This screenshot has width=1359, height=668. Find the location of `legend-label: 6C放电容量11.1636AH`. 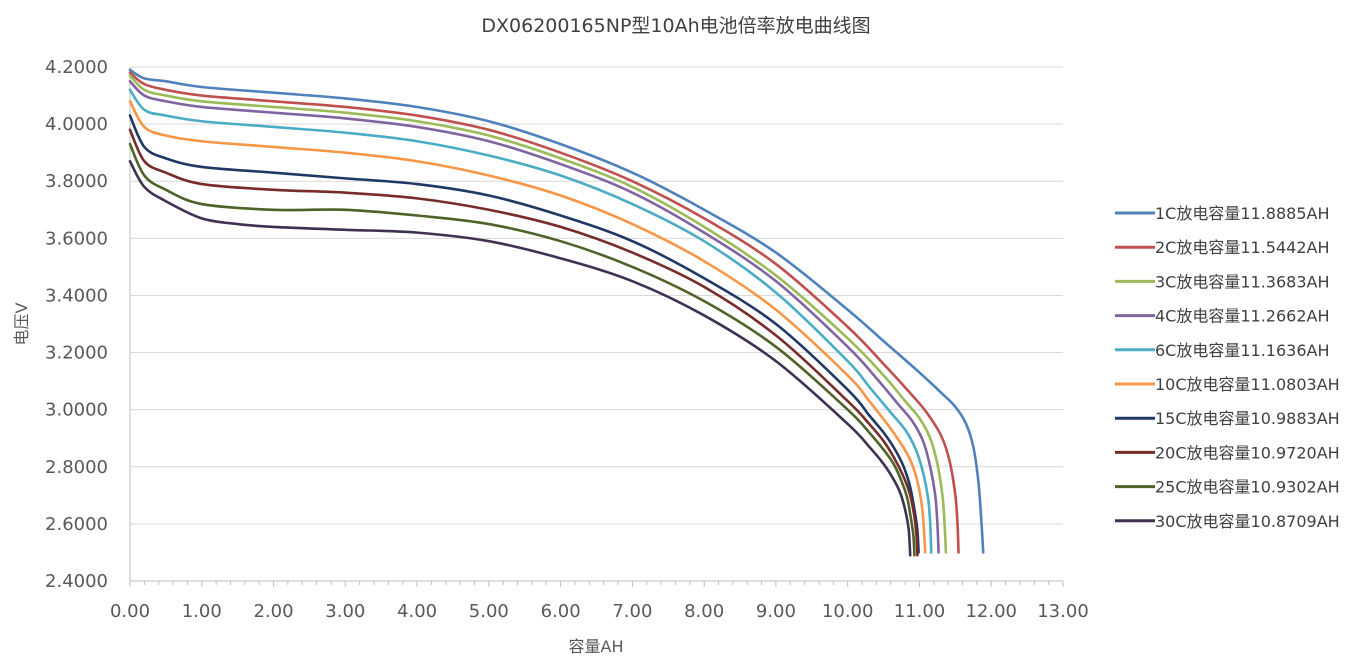

legend-label: 6C放电容量11.1636AH is located at coordinates (1242, 350).